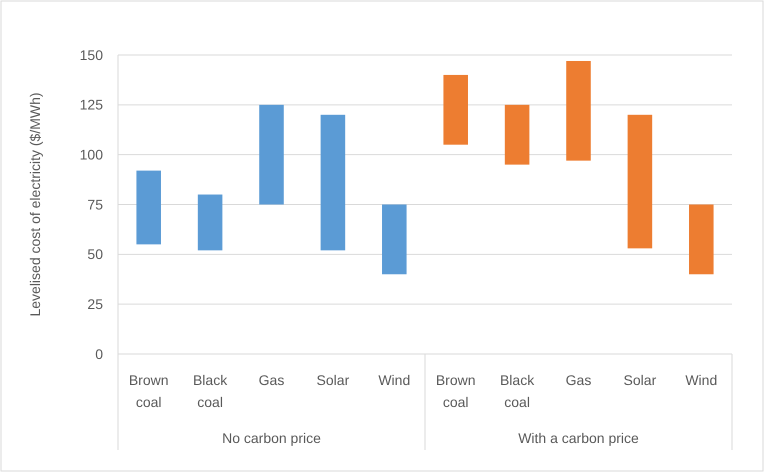 The image size is (765, 475). What do you see at coordinates (92, 104) in the screenshot?
I see `y-tick-label: 125` at bounding box center [92, 104].